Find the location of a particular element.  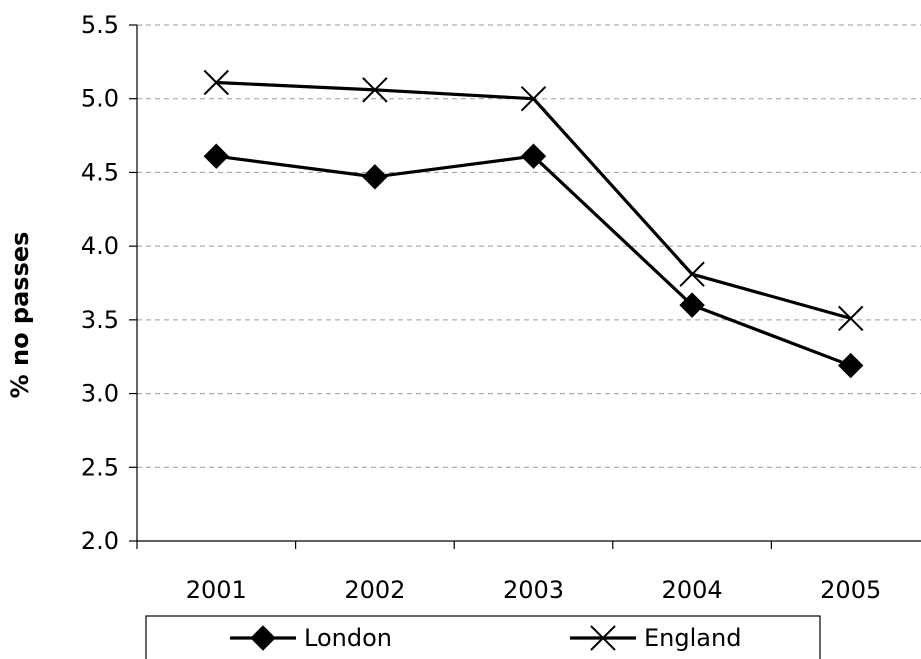

y-tick-label: 2.0 is located at coordinates (100, 541).